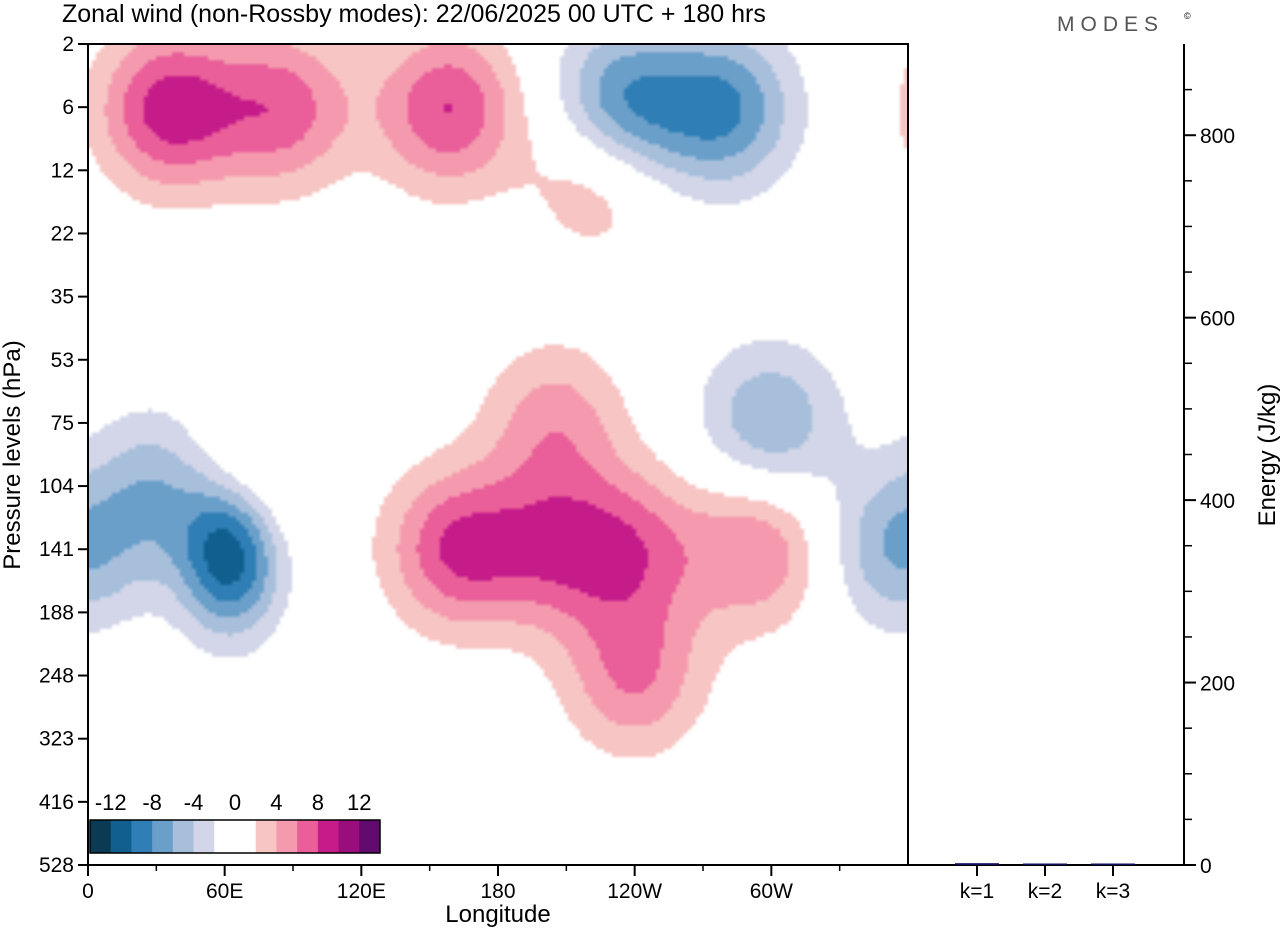  I want to click on colorbar-label: -4, so click(194, 802).